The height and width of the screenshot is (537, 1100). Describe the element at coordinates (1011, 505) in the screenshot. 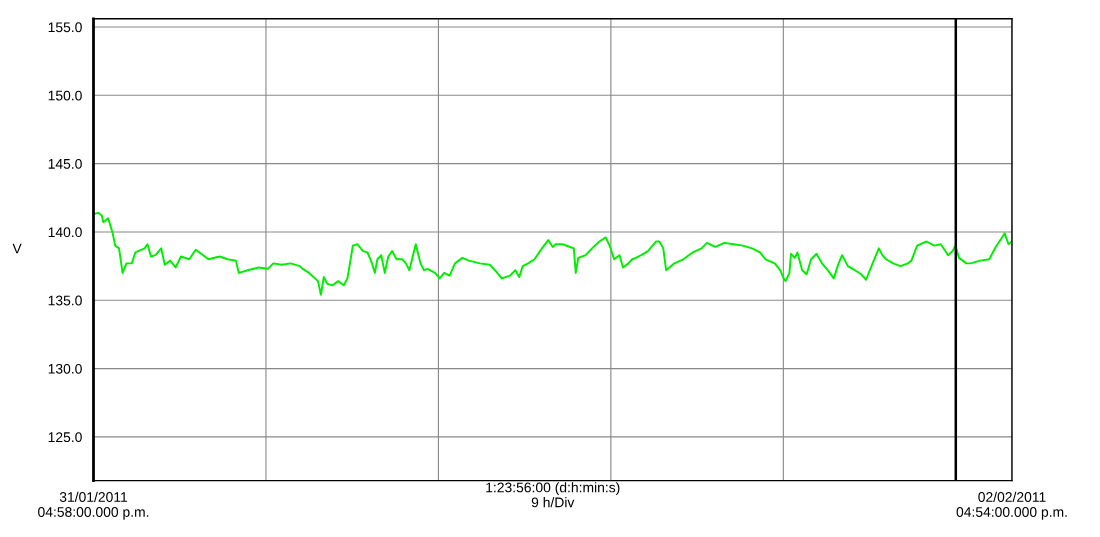

I see `x-tick-label: 02/02/2011 04:54:00.000 p.m.` at that location.